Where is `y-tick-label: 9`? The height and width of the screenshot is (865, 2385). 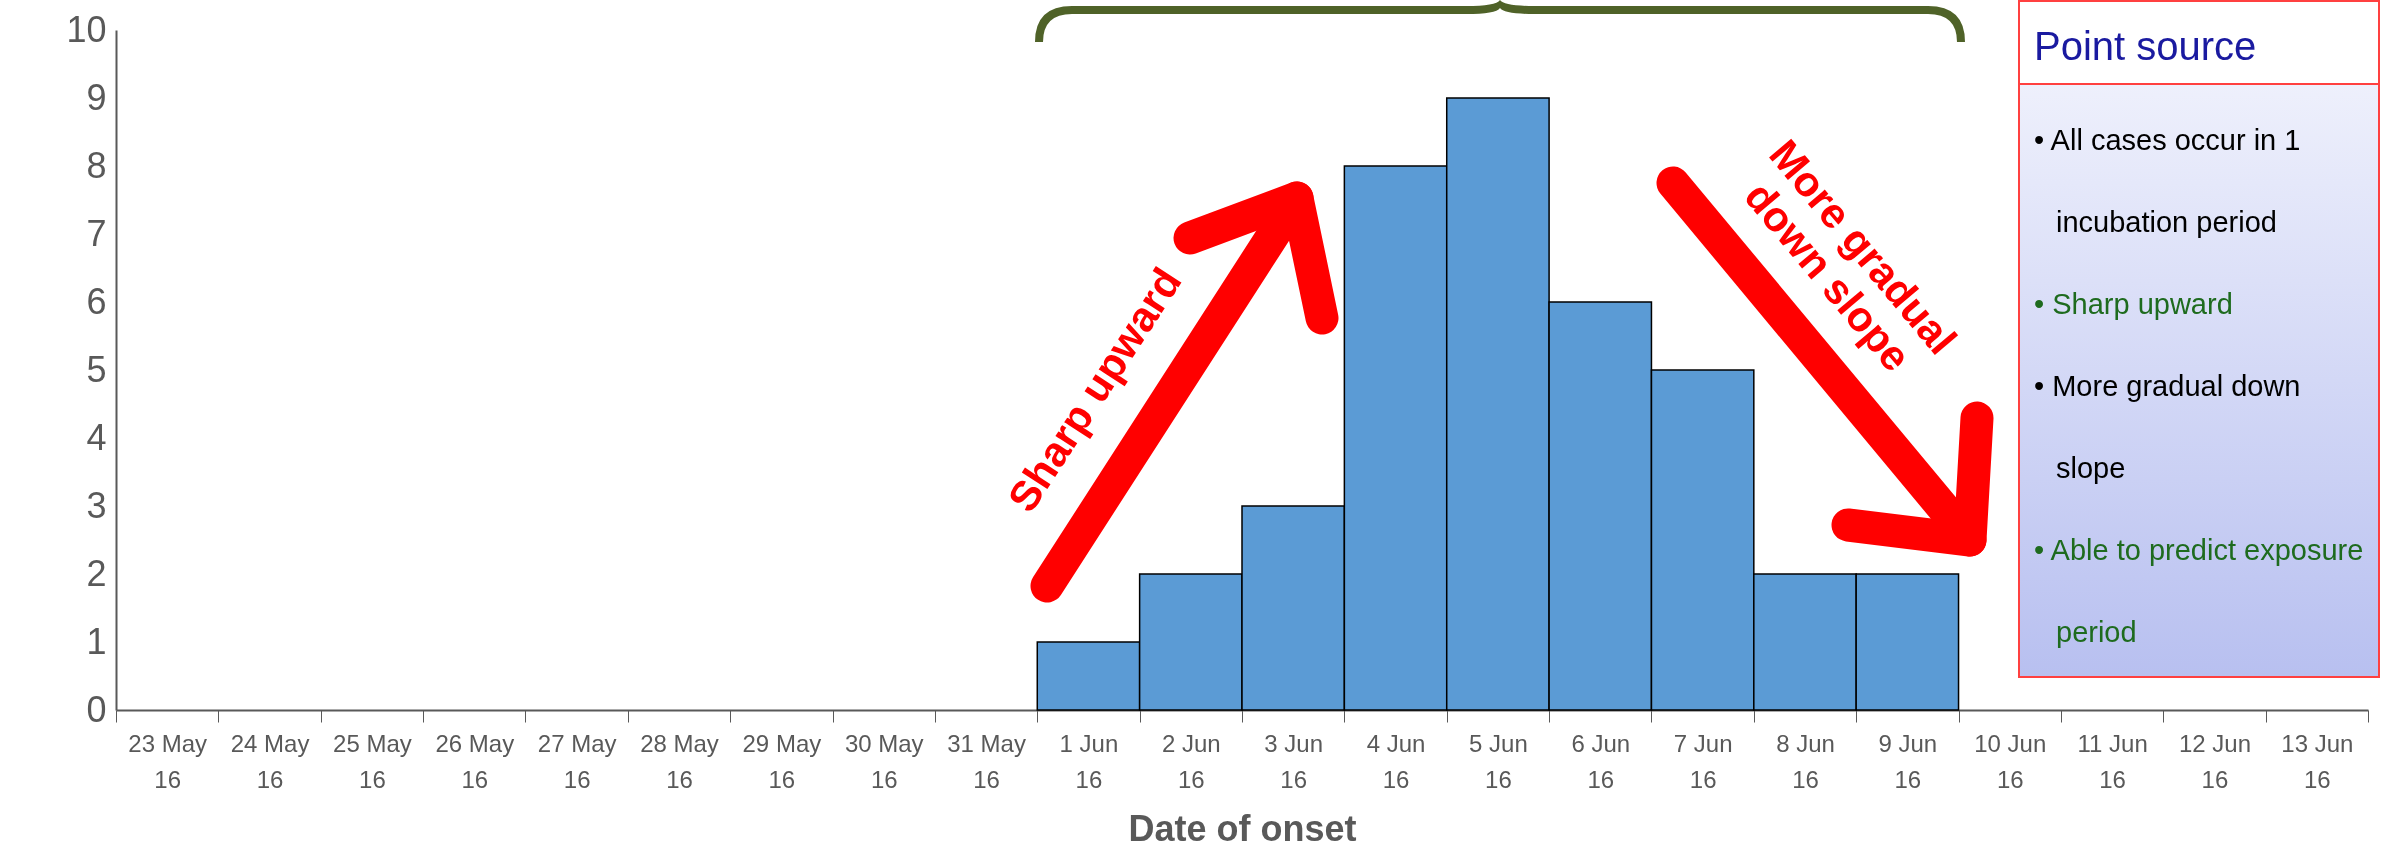 y-tick-label: 9 is located at coordinates (96, 97).